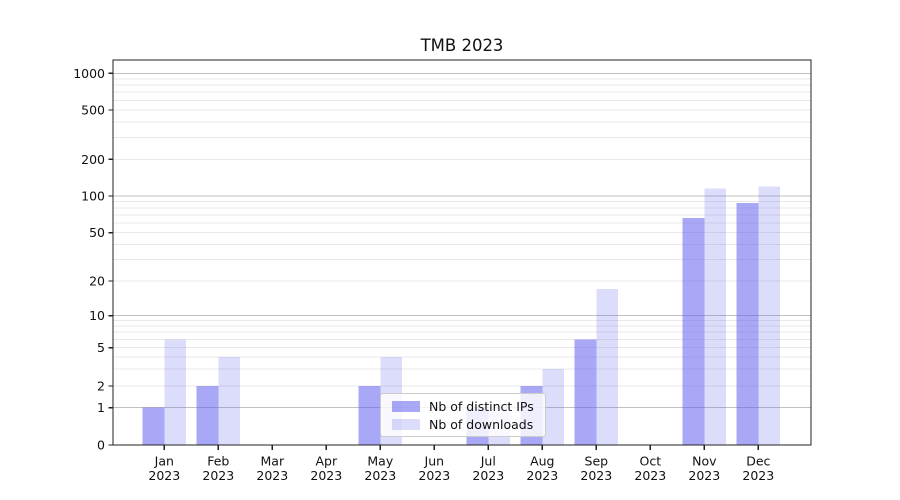  What do you see at coordinates (97, 232) in the screenshot?
I see `y-tick-label: 50` at bounding box center [97, 232].